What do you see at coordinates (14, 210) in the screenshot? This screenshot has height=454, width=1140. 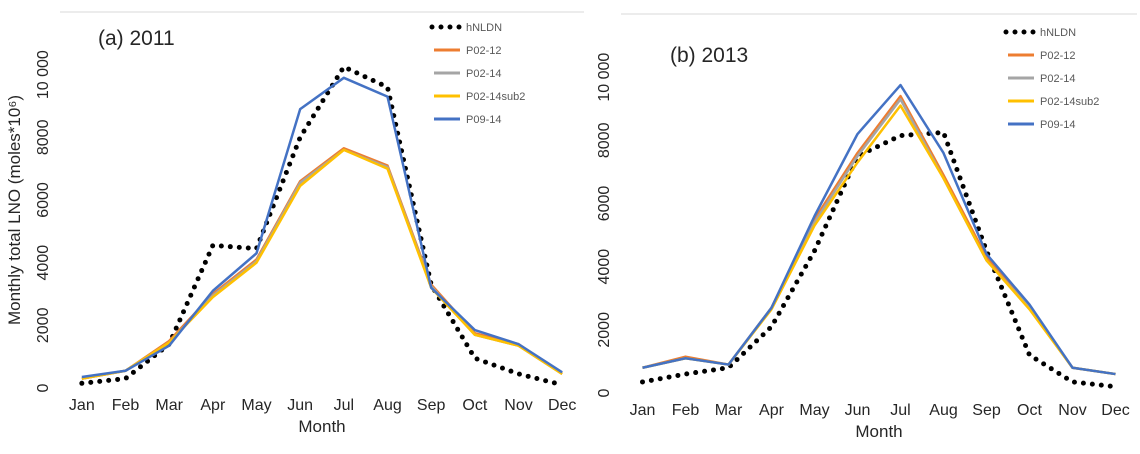 I see `y-axis-title: Monthly total LNO (moles*10⁶)` at bounding box center [14, 210].